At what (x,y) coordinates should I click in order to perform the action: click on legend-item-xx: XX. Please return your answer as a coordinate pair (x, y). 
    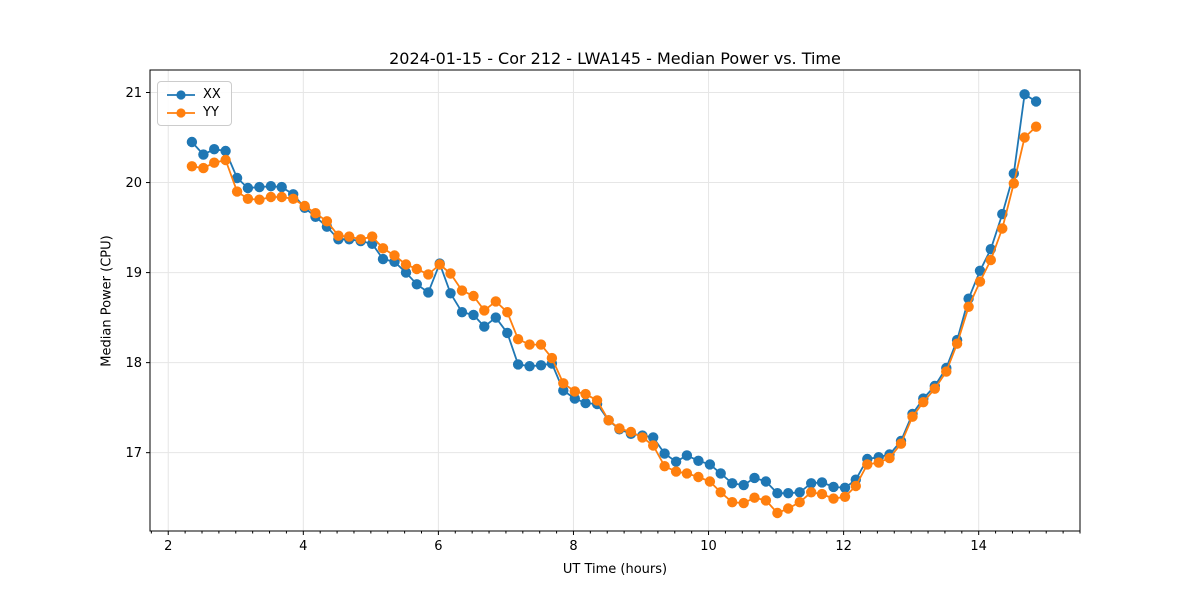
    Looking at the image, I should click on (193, 94).